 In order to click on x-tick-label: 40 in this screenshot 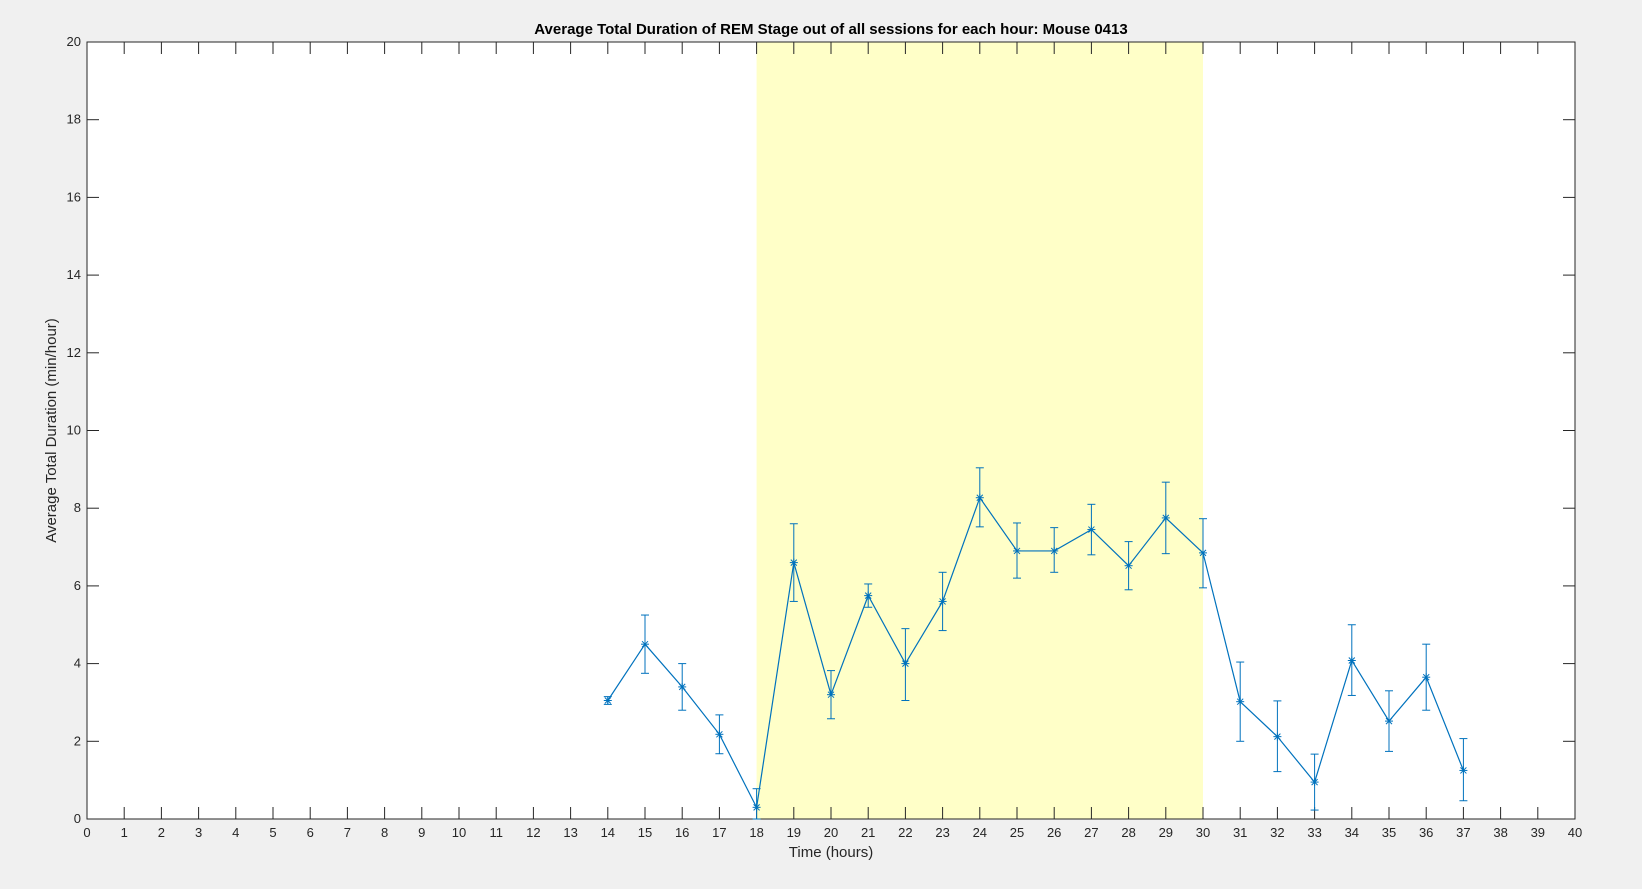, I will do `click(1575, 832)`.